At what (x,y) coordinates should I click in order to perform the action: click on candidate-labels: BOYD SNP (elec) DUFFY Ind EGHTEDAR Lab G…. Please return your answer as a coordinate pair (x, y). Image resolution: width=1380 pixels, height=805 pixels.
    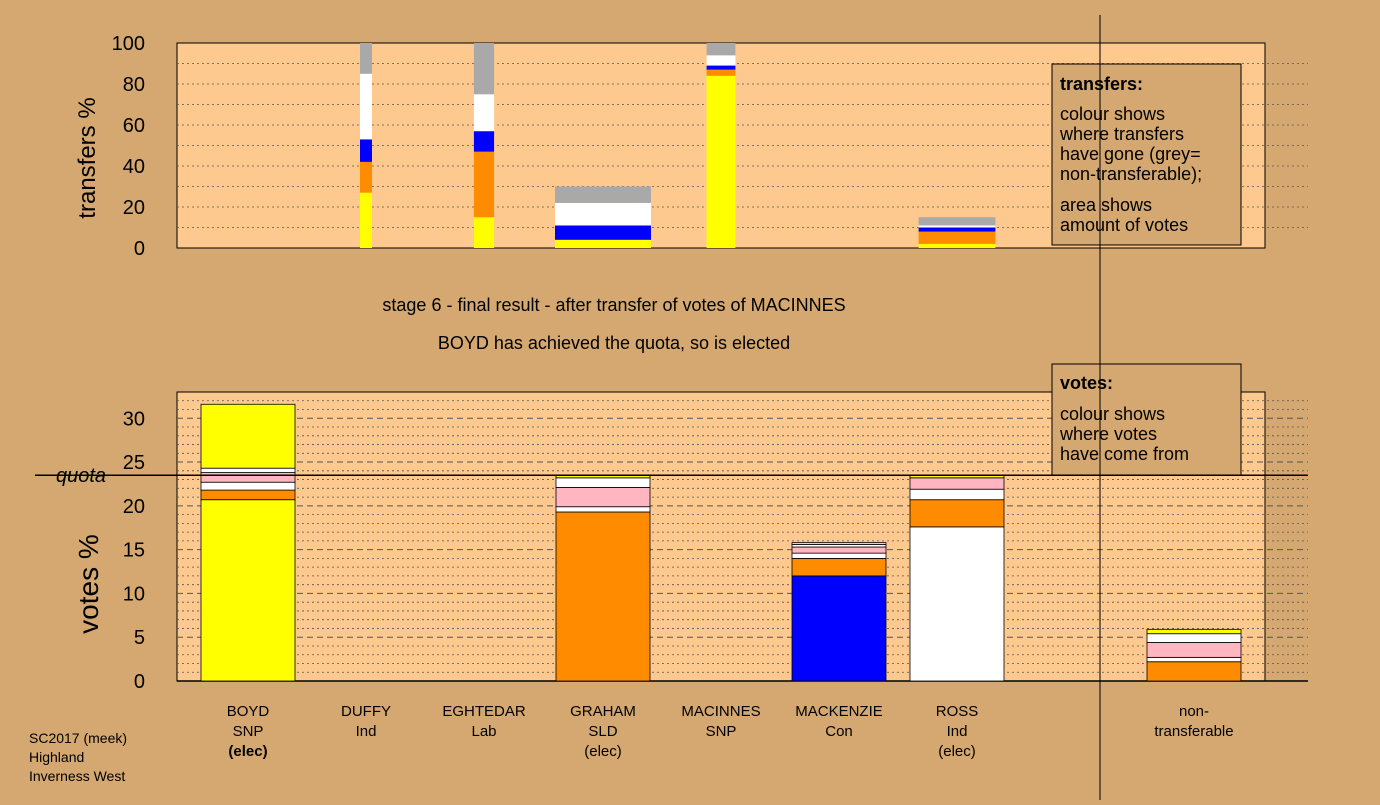
    Looking at the image, I should click on (730, 731).